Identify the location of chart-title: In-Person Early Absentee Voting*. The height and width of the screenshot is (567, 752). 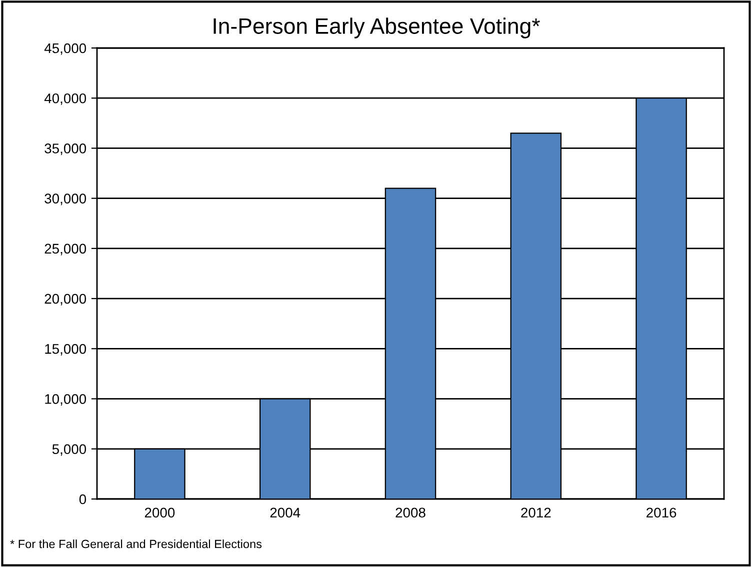
(377, 28).